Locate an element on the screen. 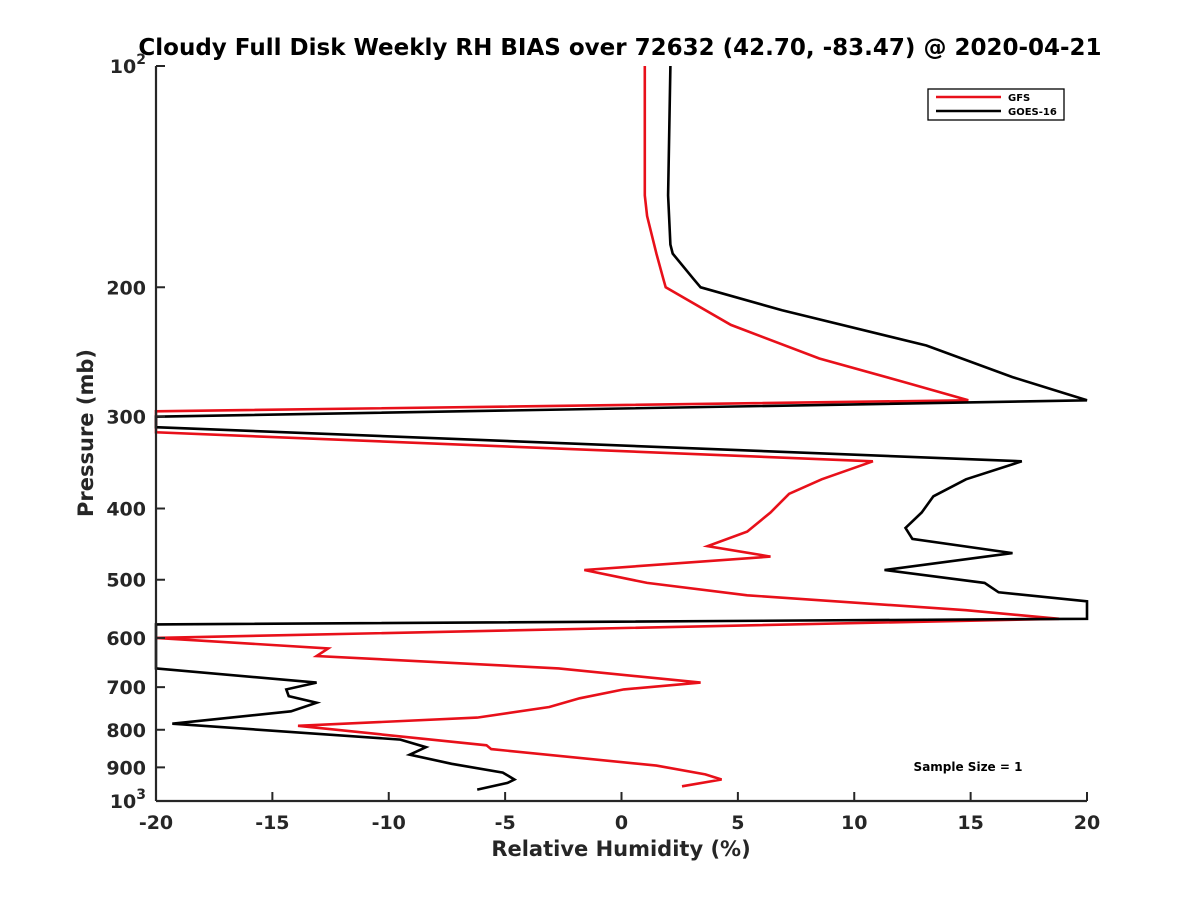 This screenshot has width=1200, height=900. y-tick-label: 700 is located at coordinates (126, 688).